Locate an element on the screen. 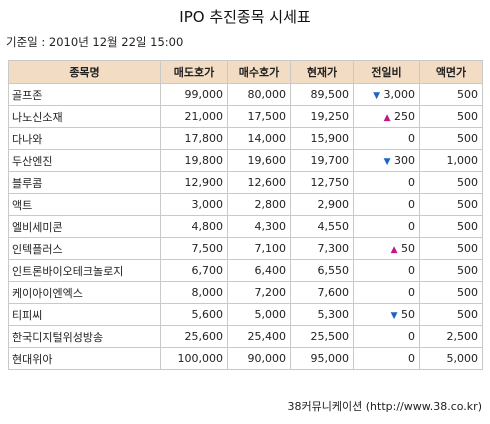  current-price: 5,300 is located at coordinates (322, 314).